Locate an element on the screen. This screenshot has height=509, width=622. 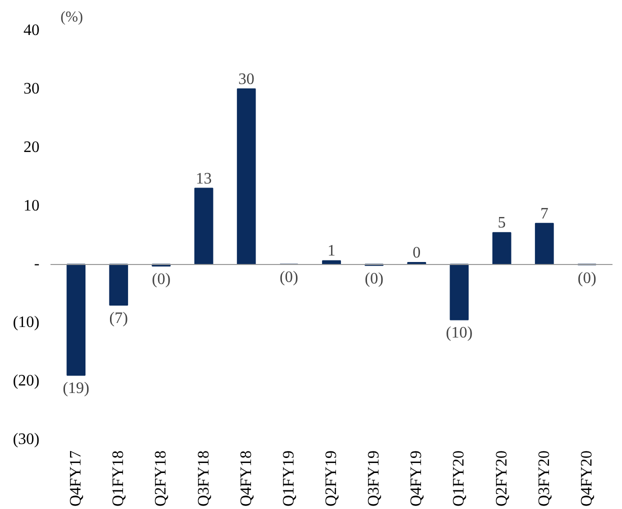
x-tick-label: Q2FY20 is located at coordinates (501, 478).